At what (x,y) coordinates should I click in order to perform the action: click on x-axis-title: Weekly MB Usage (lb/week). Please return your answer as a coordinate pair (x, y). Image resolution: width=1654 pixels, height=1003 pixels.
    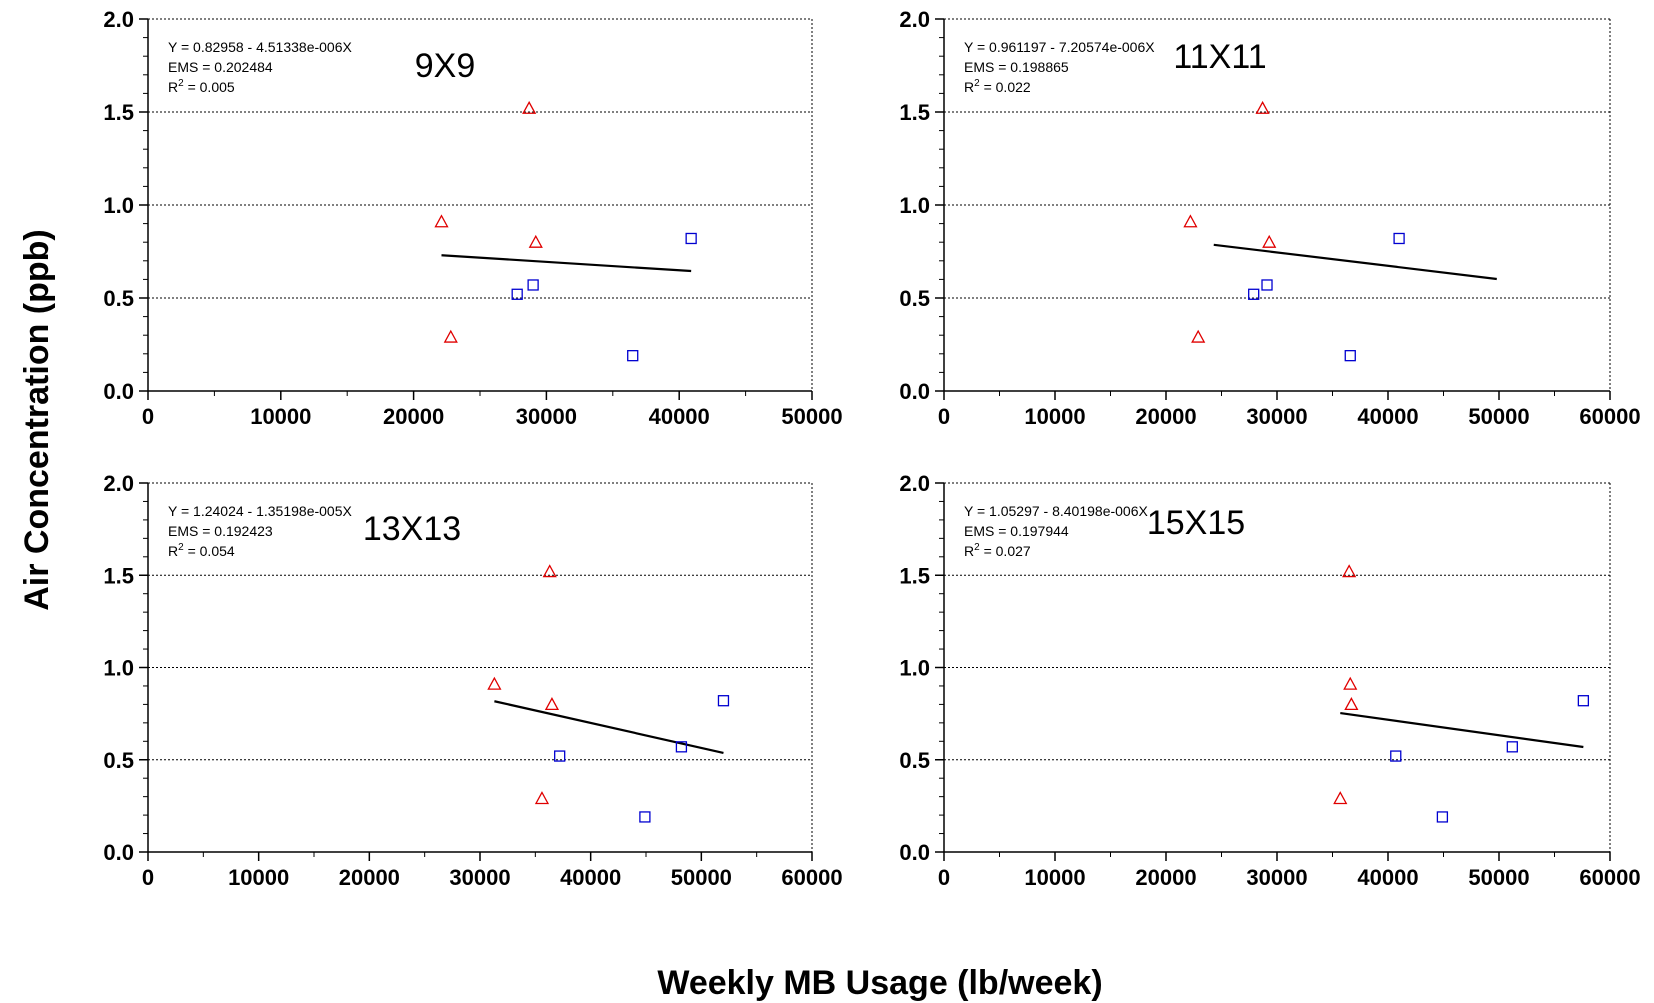
    Looking at the image, I should click on (879, 983).